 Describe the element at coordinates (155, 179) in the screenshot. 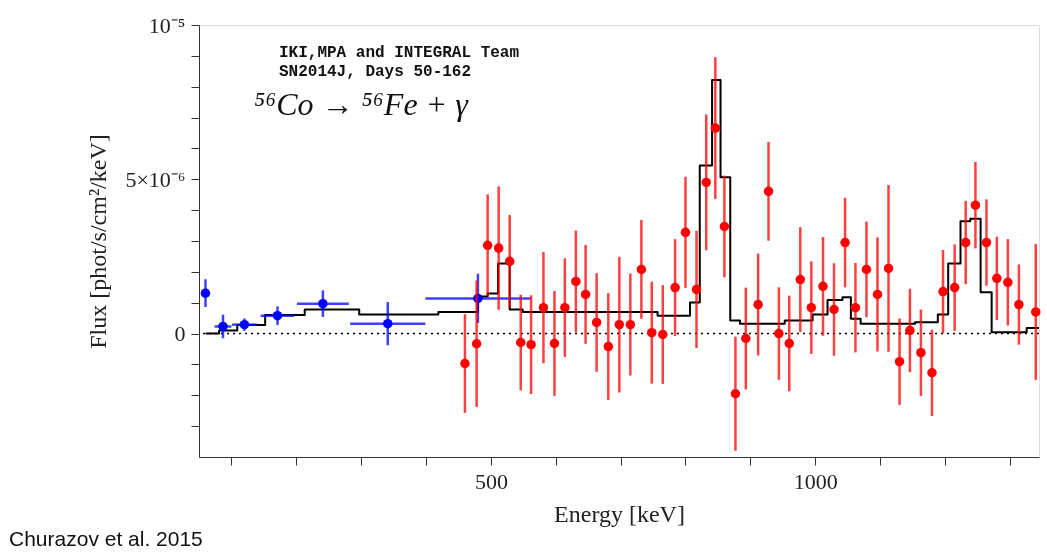

I see `y-tick-label: 5×10⁻⁶` at that location.